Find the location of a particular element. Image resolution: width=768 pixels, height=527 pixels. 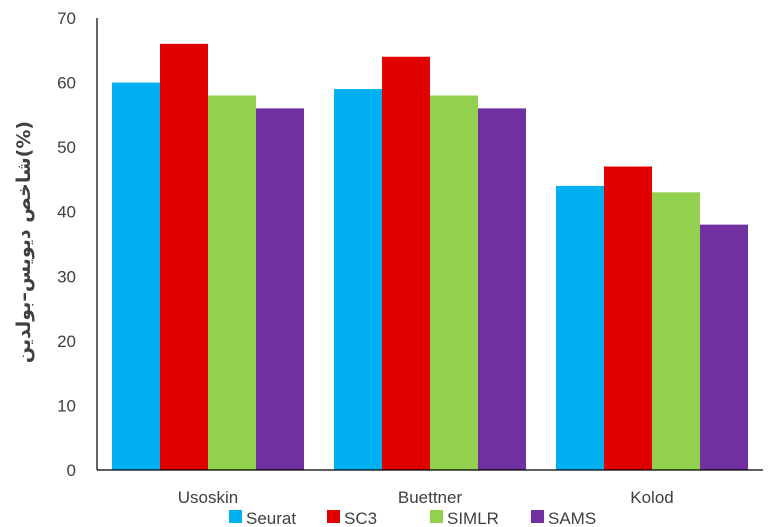

y-tick-label: 50 is located at coordinates (66, 147).